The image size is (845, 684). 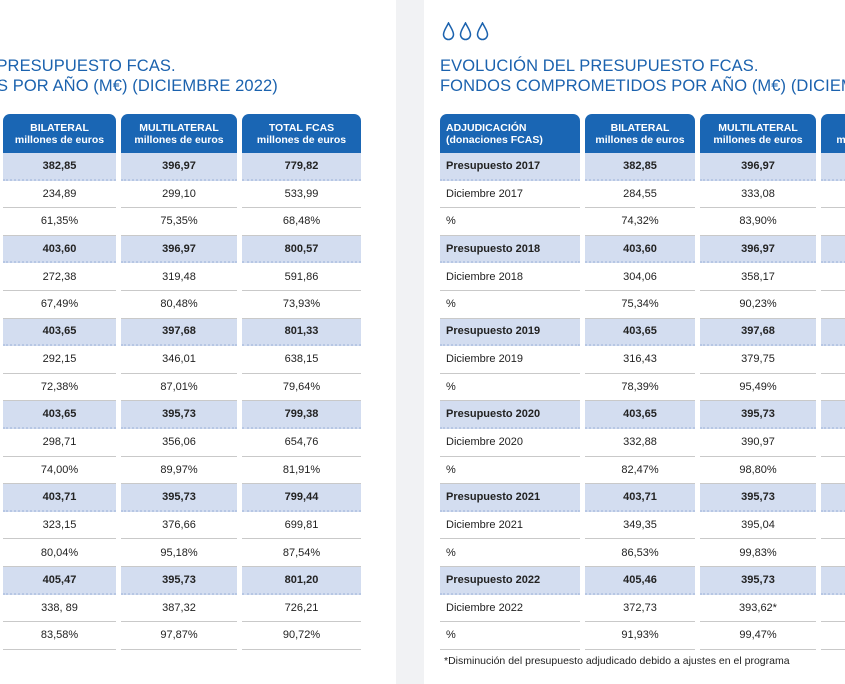 I want to click on table-cell: Presupuesto 2018, so click(x=510, y=249).